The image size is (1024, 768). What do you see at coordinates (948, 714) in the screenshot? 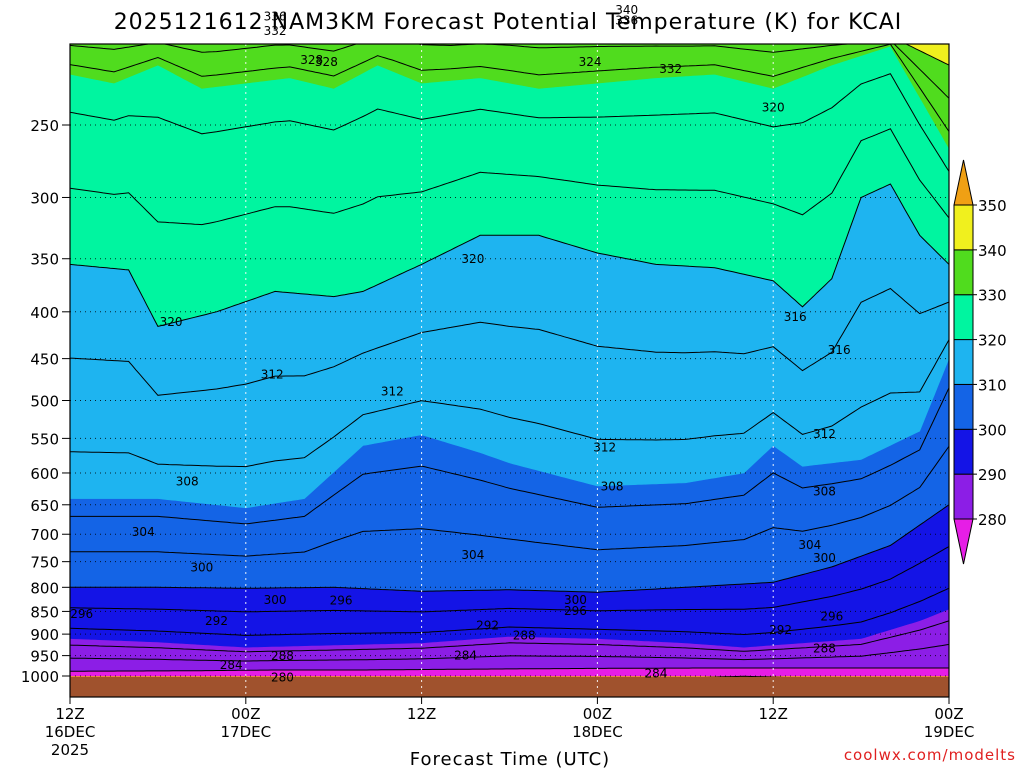
I see `x-tick-label-5-1: 00Z` at bounding box center [948, 714].